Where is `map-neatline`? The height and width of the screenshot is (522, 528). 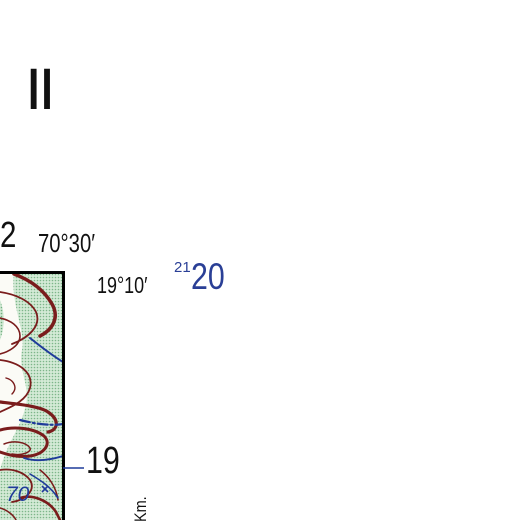 map-neatline is located at coordinates (32, 395).